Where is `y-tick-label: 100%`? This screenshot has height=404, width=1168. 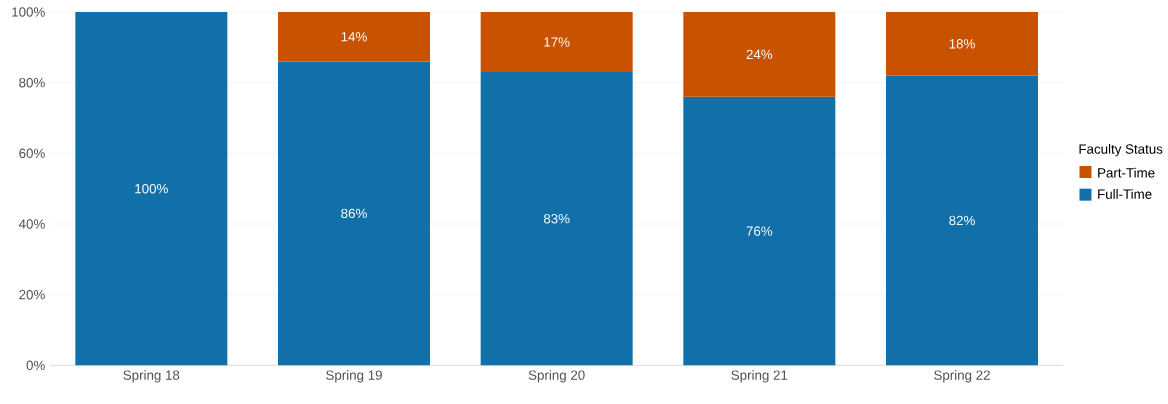 y-tick-label: 100% is located at coordinates (28, 12).